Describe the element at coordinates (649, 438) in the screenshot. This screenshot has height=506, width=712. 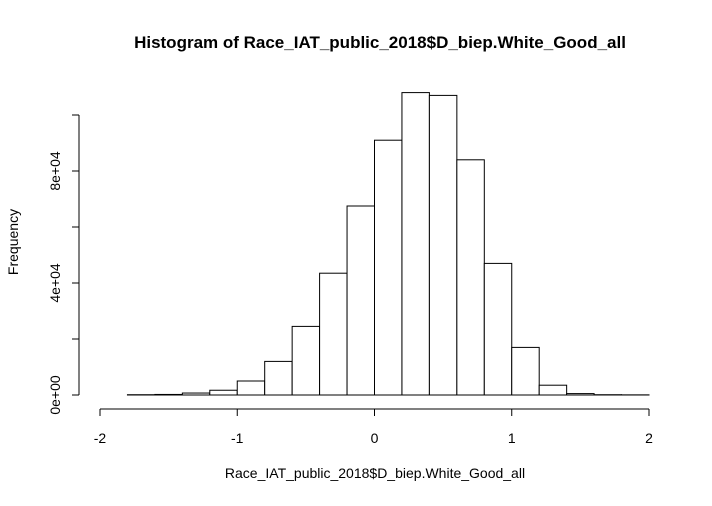
I see `x-tick-label: 2` at that location.